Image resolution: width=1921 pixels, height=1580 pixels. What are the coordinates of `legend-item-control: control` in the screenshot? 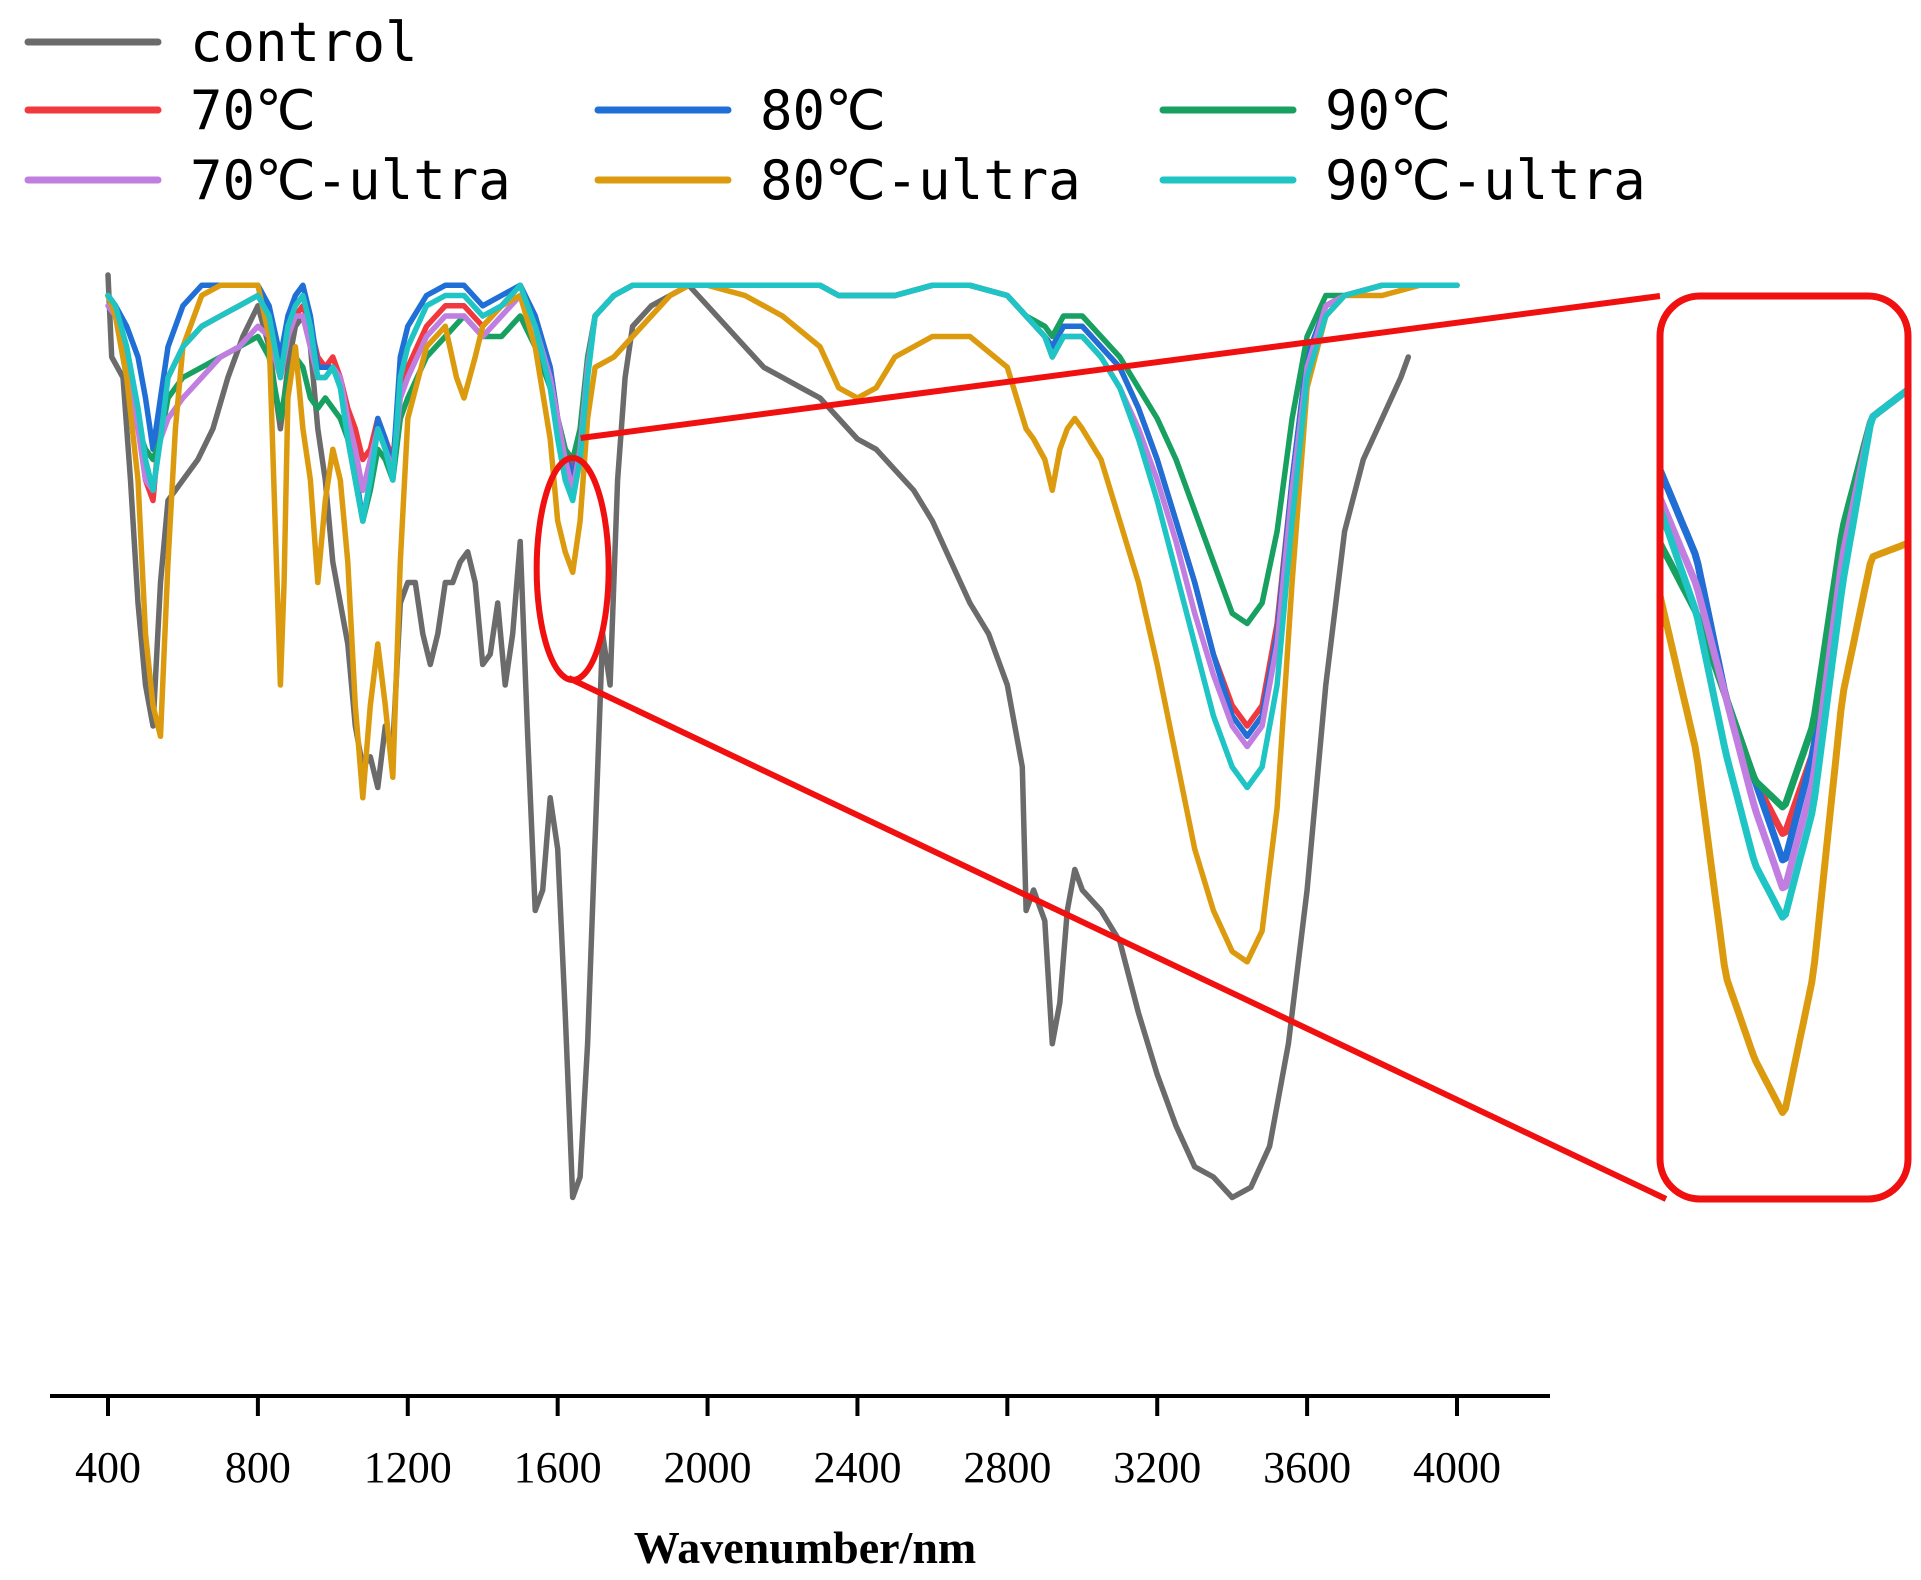 It's located at (221, 42).